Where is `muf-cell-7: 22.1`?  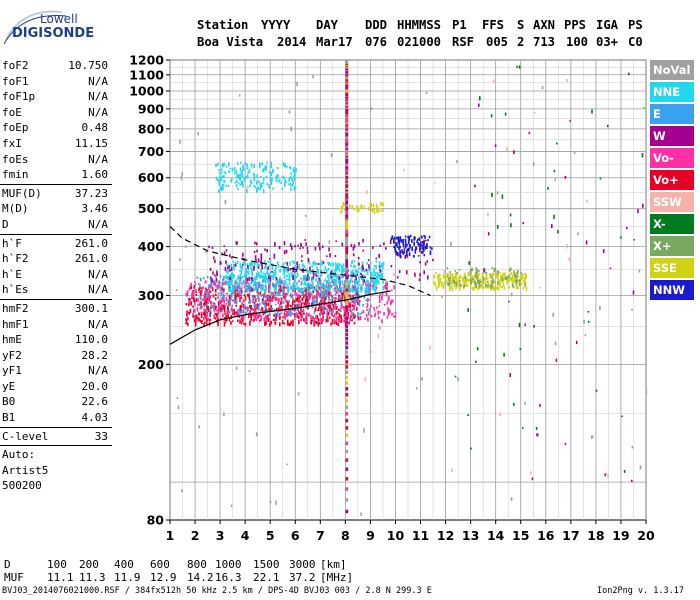
muf-cell-7: 22.1 is located at coordinates (266, 577).